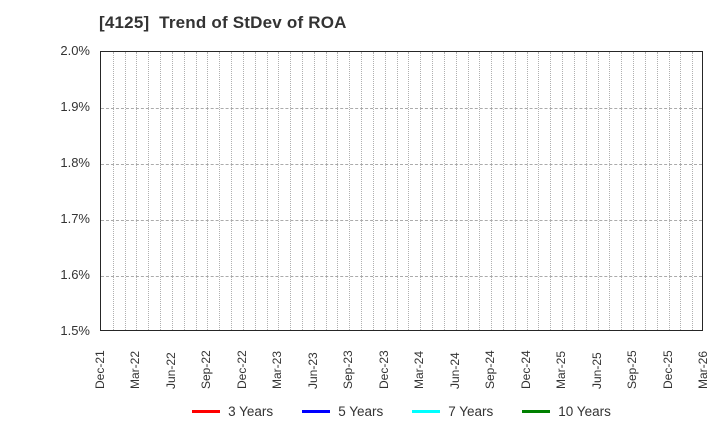 The height and width of the screenshot is (440, 720). Describe the element at coordinates (223, 22) in the screenshot. I see `chart-title: [4125] Trend of StDev of ROA` at that location.